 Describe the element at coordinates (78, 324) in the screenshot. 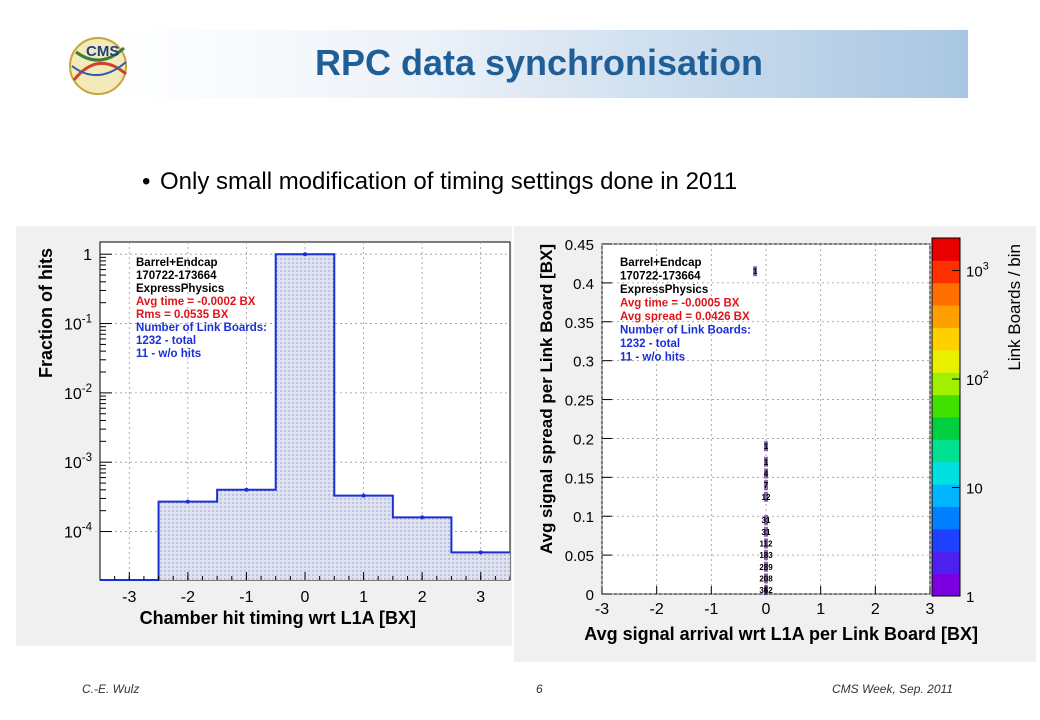

I see `y-tick-label: 10⁻¹` at that location.